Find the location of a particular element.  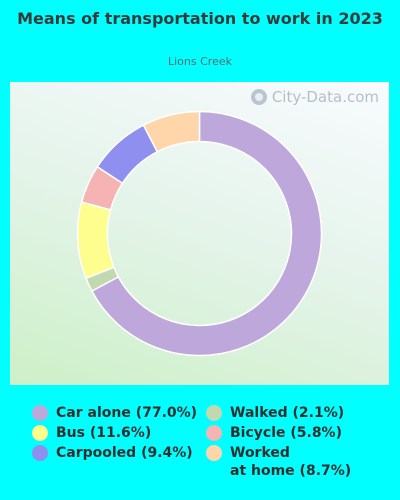

chart-subtitle: Lions Creek is located at coordinates (200, 61).